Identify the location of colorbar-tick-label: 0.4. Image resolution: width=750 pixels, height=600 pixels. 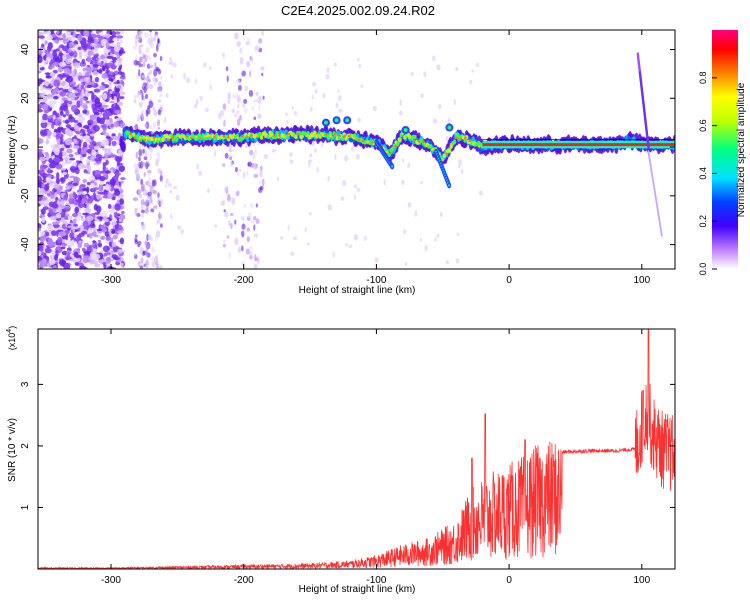
(703, 173).